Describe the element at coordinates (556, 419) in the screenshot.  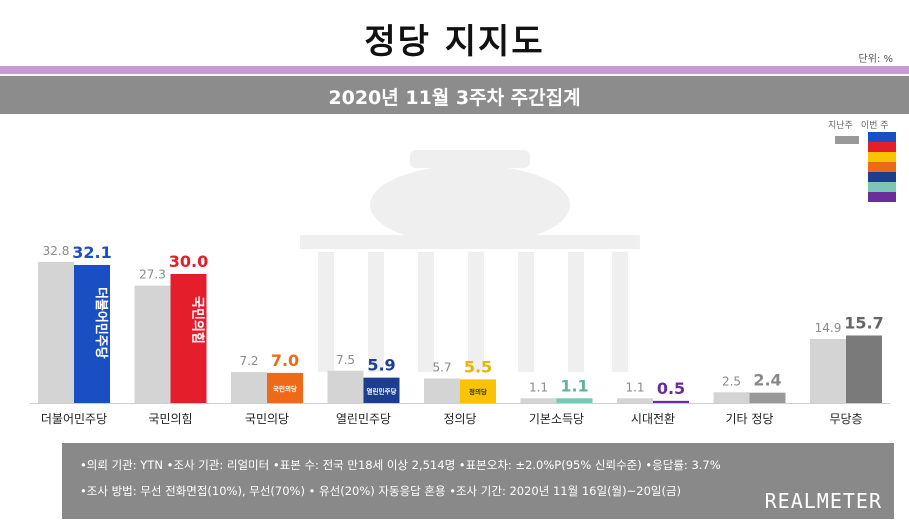
I see `category-label-5: 기본소득당` at that location.